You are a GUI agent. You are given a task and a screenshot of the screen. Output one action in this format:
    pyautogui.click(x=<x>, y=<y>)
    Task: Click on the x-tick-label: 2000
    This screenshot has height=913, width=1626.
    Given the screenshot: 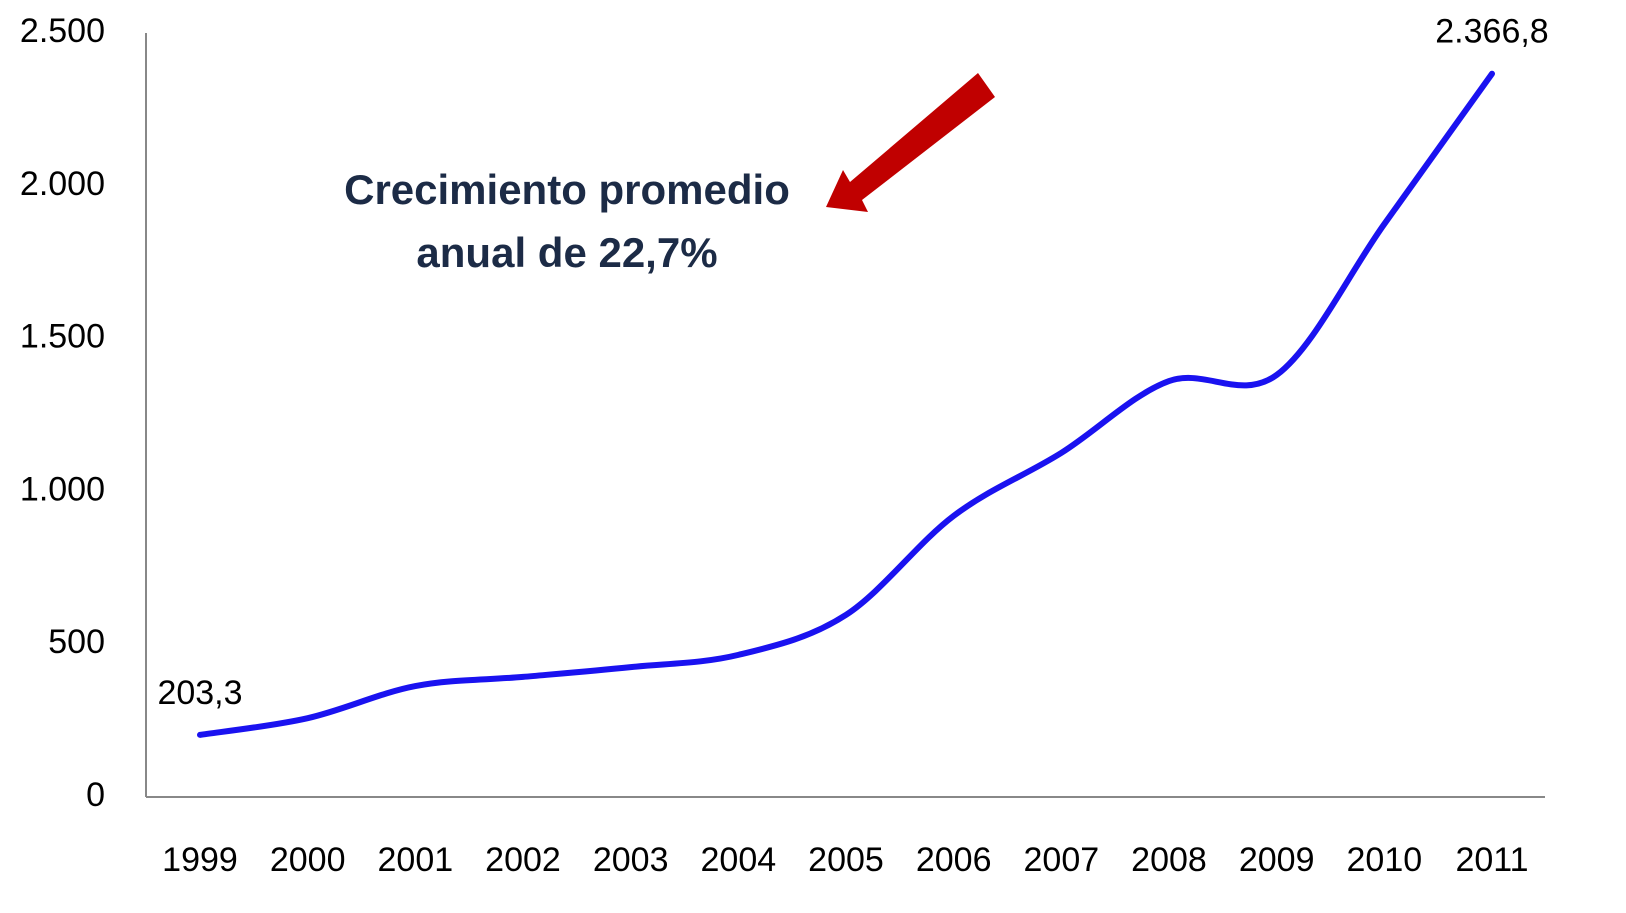 What is the action you would take?
    pyautogui.click(x=308, y=860)
    